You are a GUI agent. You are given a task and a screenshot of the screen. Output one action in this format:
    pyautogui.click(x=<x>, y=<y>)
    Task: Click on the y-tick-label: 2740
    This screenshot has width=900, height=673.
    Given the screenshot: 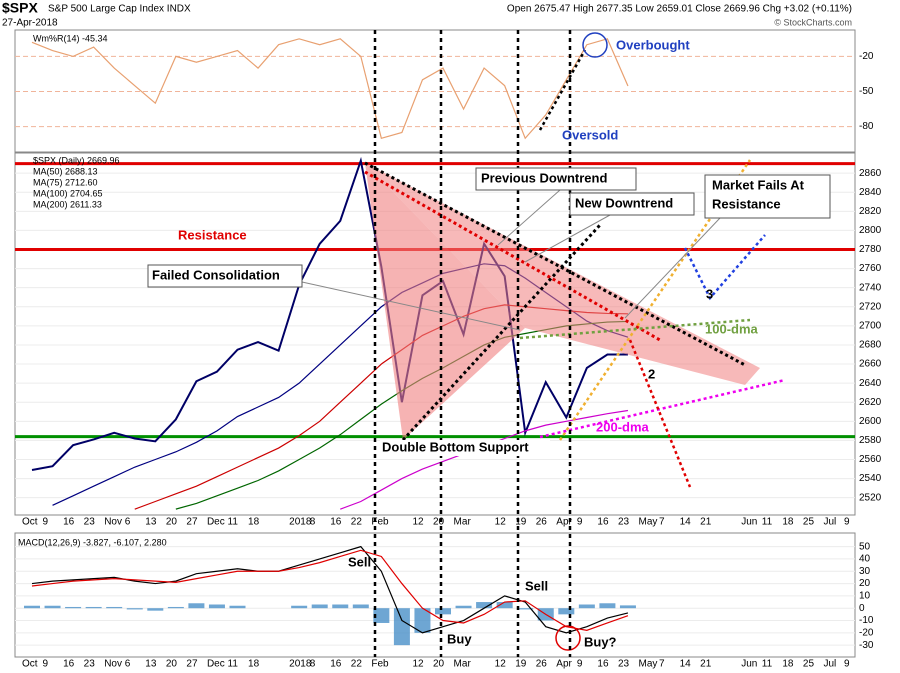 What is the action you would take?
    pyautogui.click(x=870, y=287)
    